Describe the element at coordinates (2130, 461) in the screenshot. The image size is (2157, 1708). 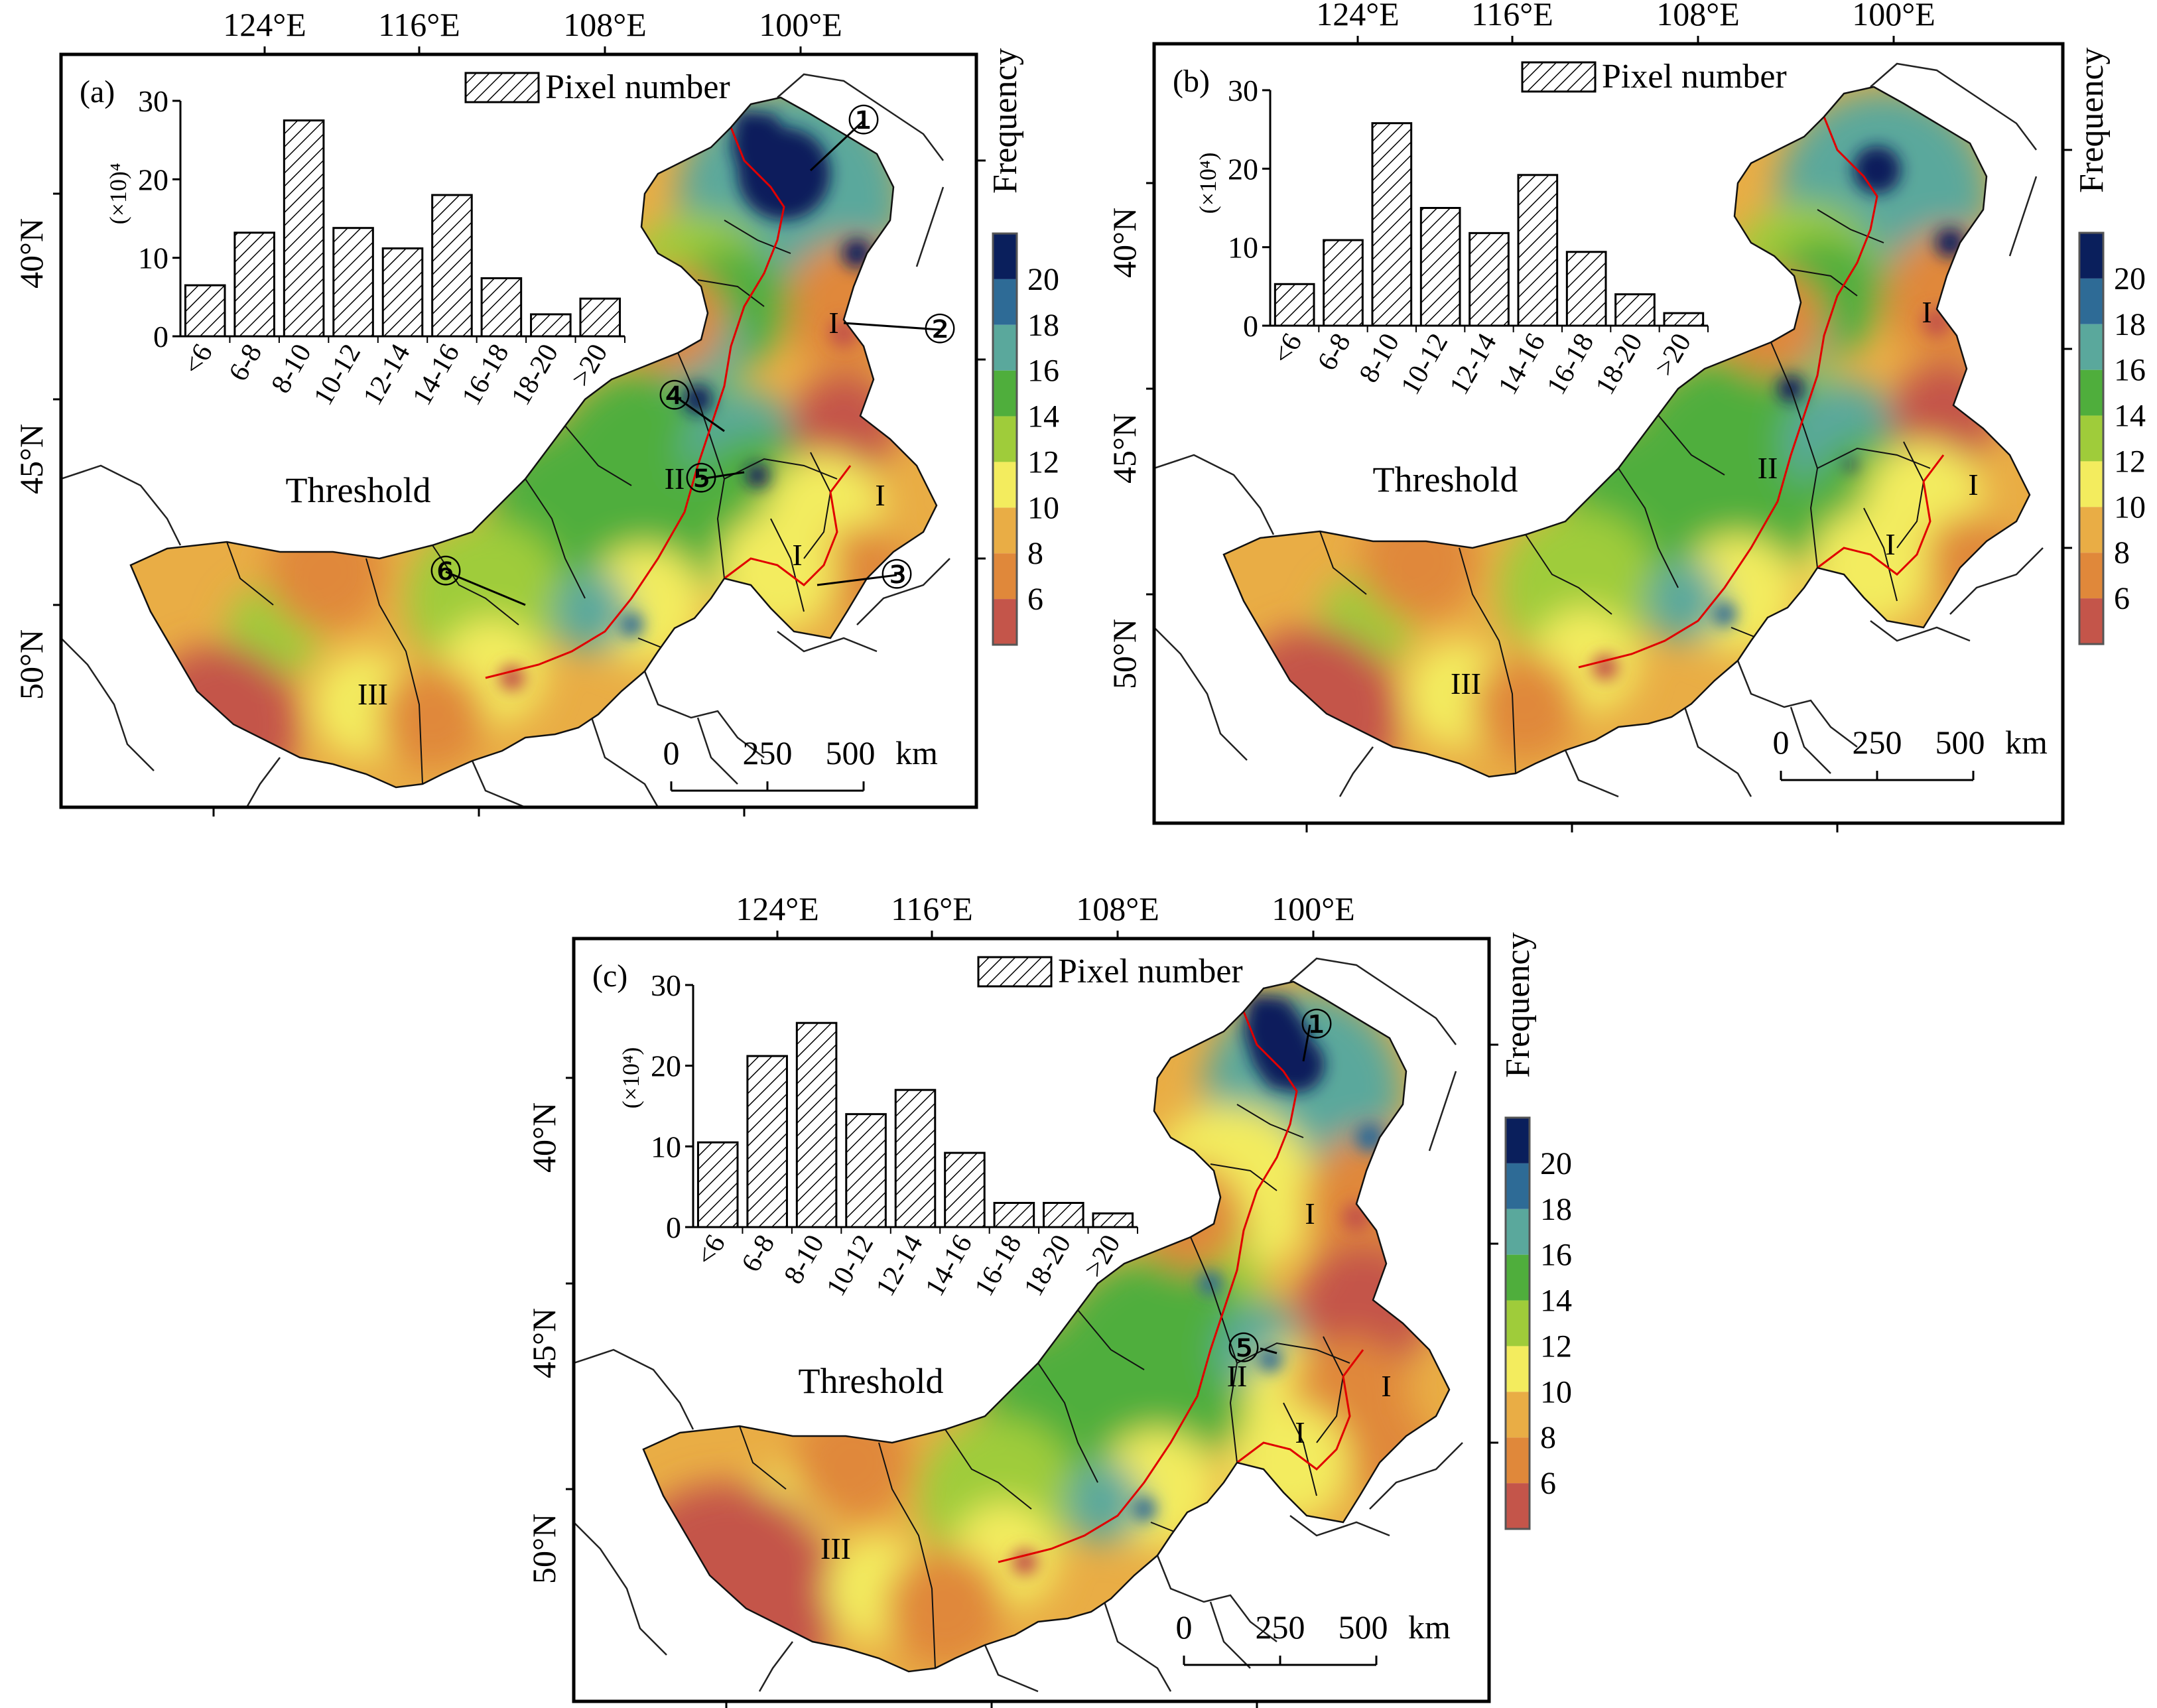
I see `legend-label: 12` at that location.